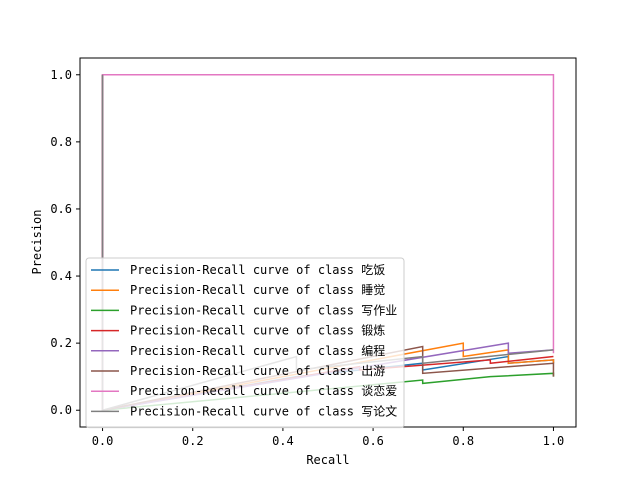 This screenshot has height=480, width=640. Describe the element at coordinates (193, 441) in the screenshot. I see `x-tick-label: 0.2` at that location.